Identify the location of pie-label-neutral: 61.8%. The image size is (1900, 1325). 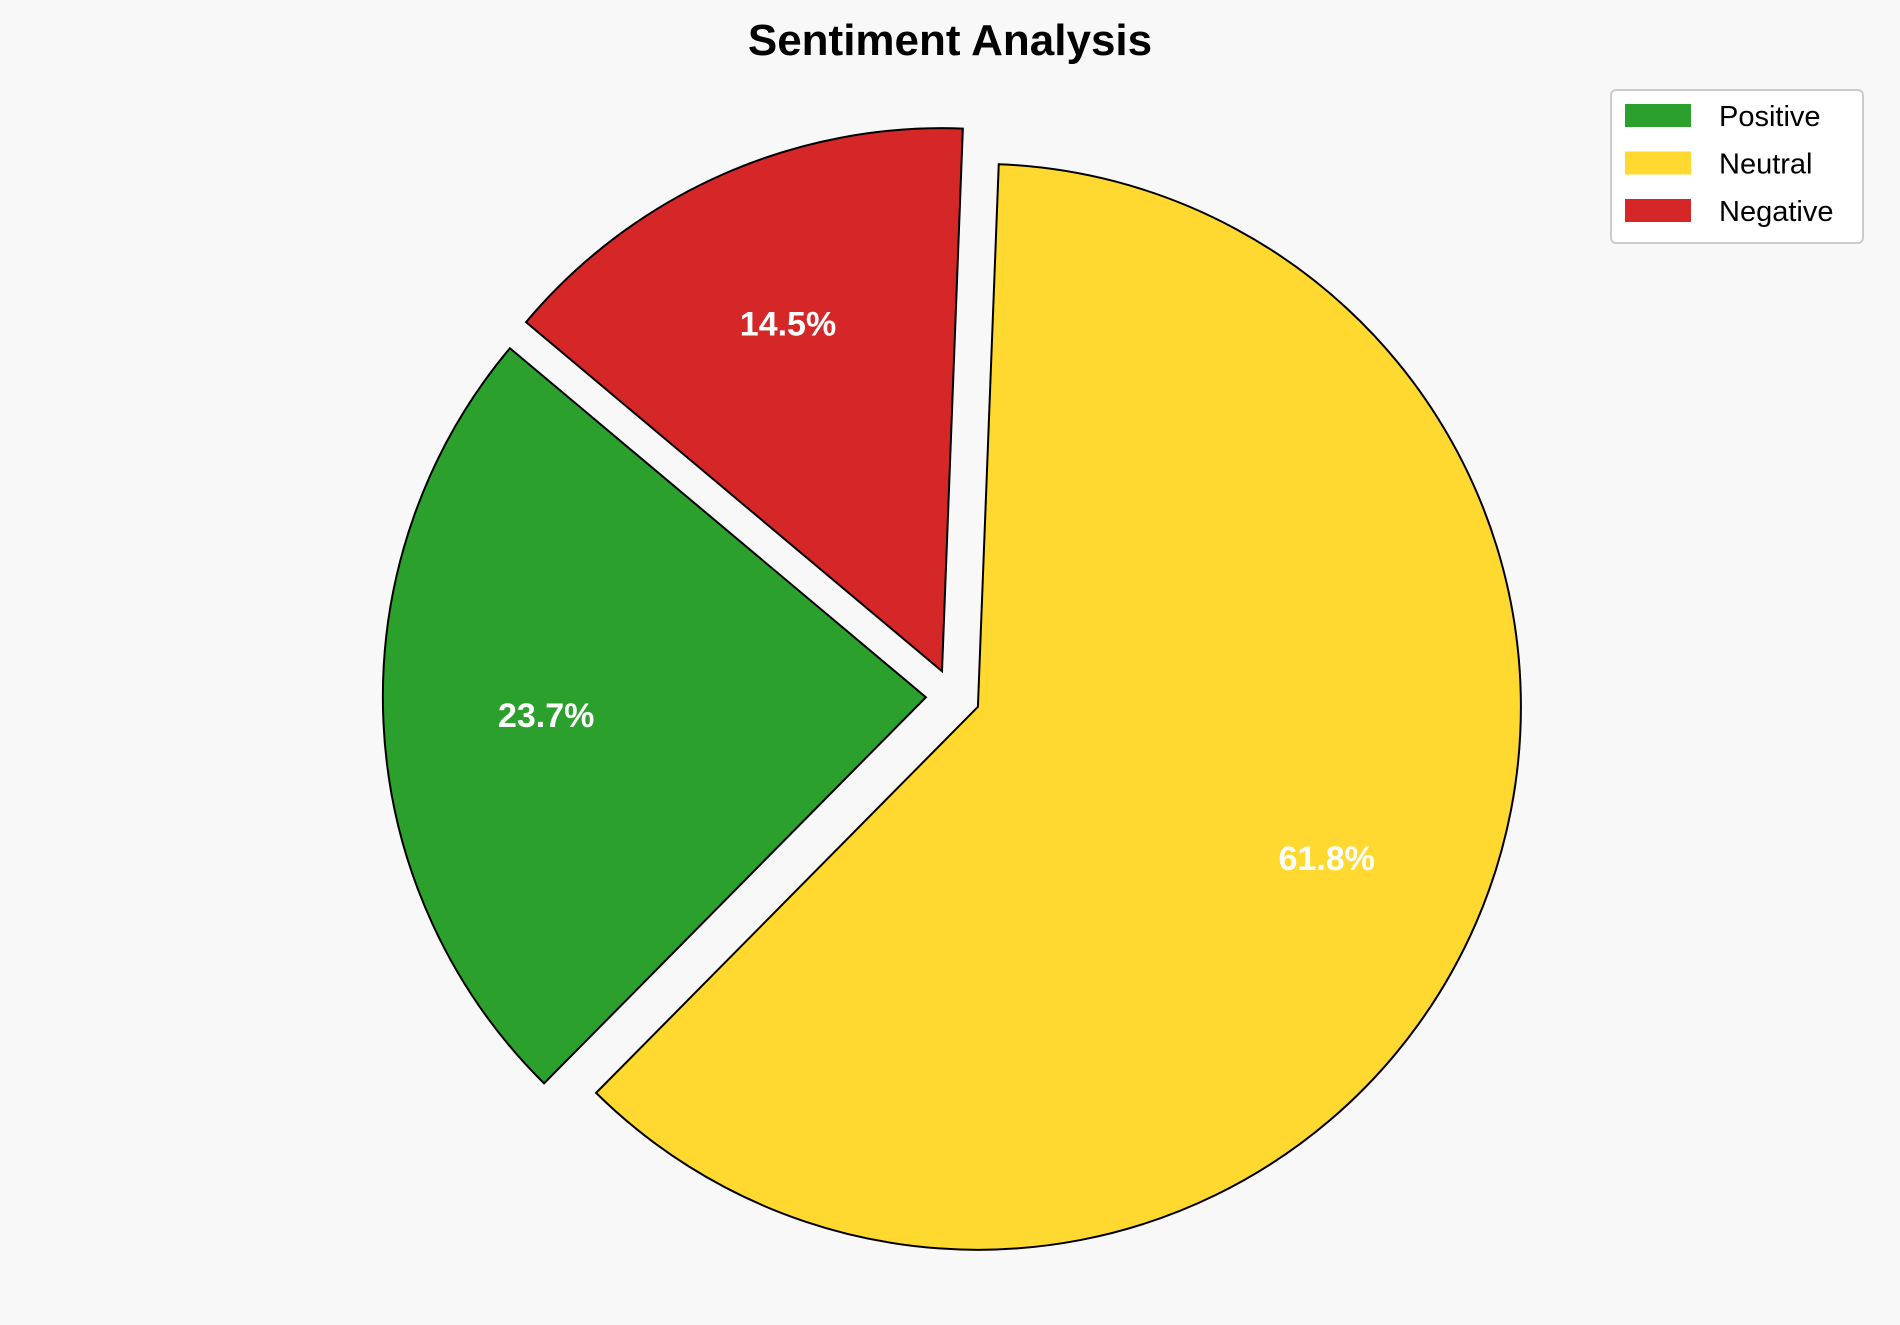
(1326, 859).